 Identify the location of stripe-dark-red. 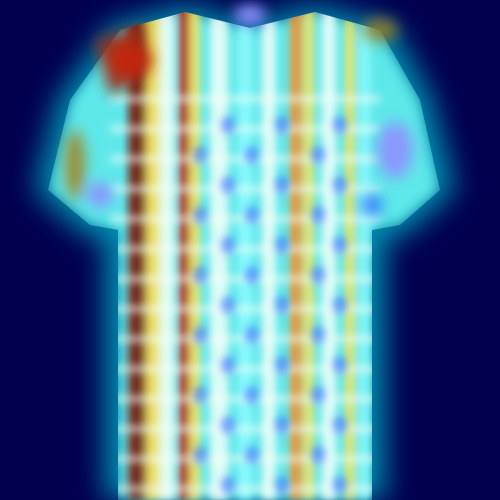
(139, 256).